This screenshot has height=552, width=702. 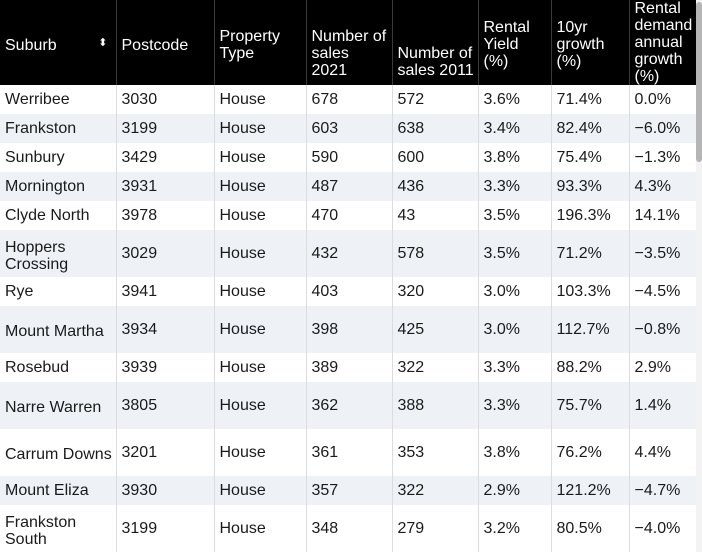 I want to click on table-row: Frankston 3199 House 603 638 3.4% 82.4% −6.0%, so click(x=348, y=128).